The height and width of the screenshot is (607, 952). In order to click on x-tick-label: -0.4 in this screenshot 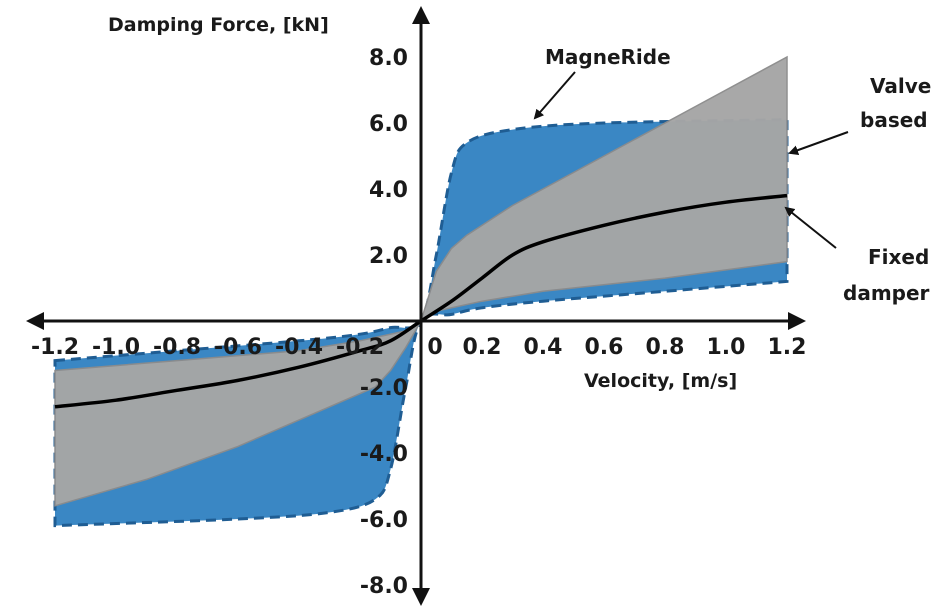, I will do `click(299, 347)`.